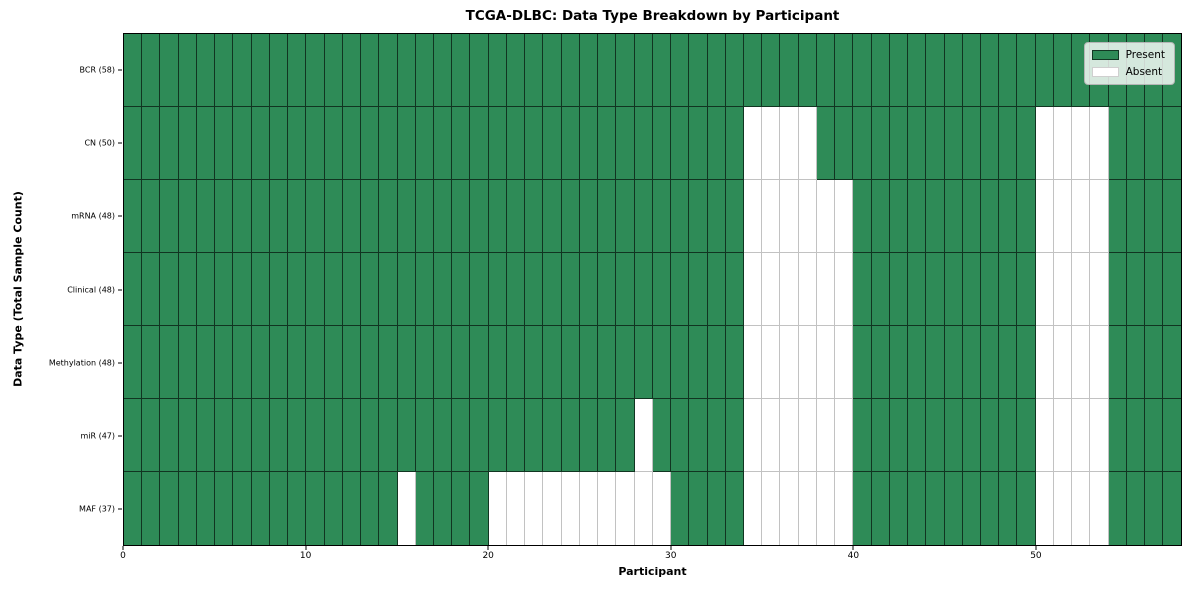 This screenshot has width=1200, height=600. I want to click on y-tick-label-miR: miR (47), so click(97, 436).